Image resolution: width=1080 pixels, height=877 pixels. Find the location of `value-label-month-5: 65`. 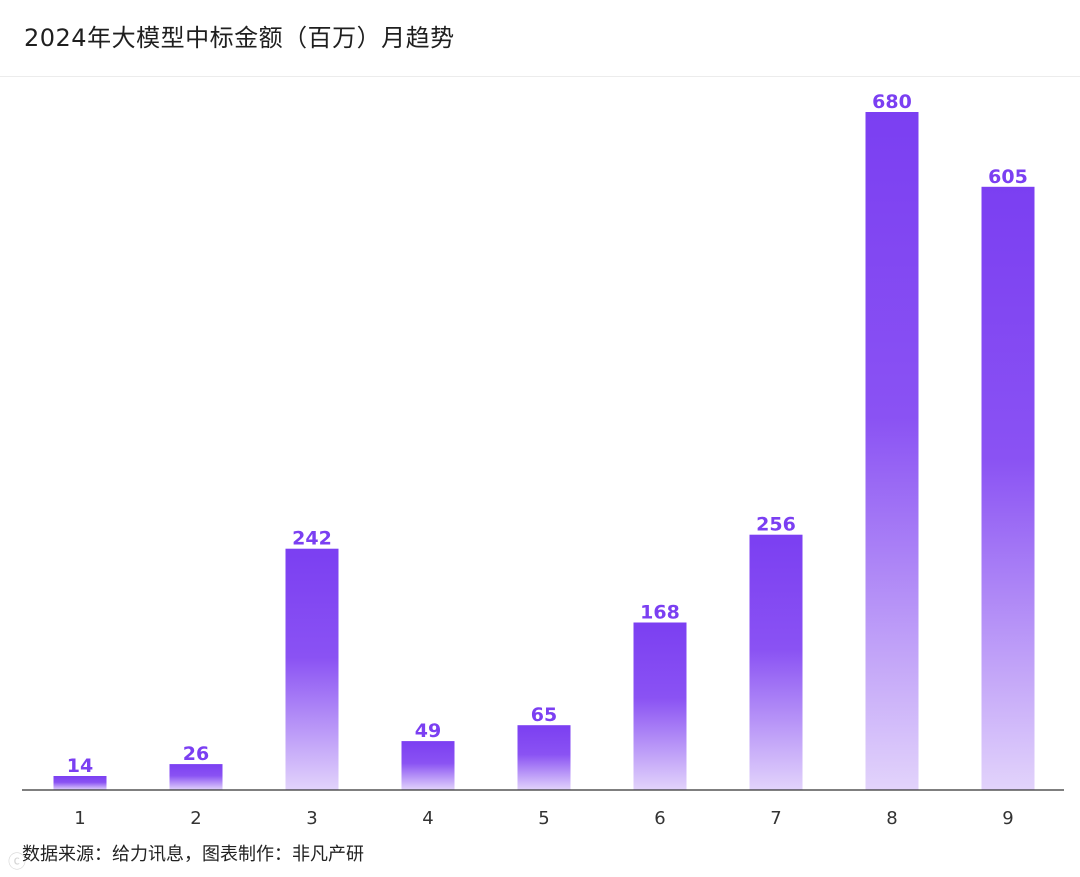

value-label-month-5: 65 is located at coordinates (544, 715).